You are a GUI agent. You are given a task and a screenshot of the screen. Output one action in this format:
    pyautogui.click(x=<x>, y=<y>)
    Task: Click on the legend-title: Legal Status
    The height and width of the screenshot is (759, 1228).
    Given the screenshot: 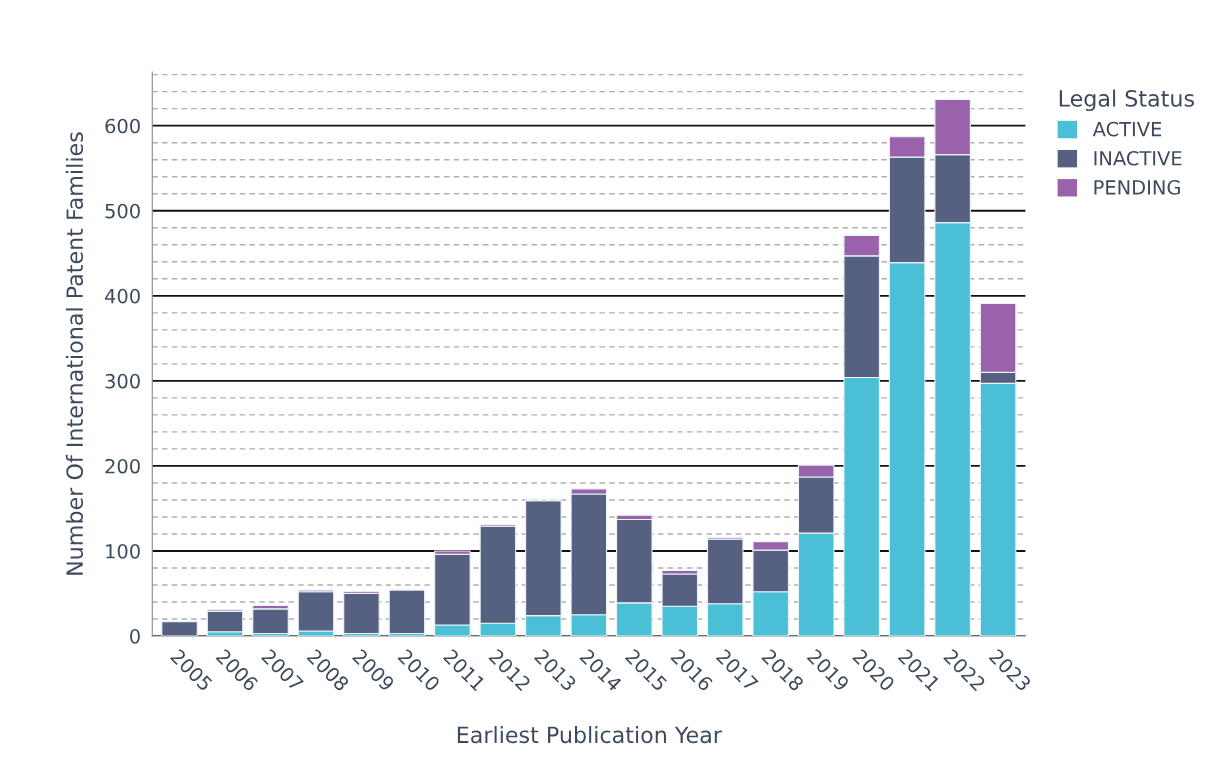 What is the action you would take?
    pyautogui.click(x=1126, y=100)
    